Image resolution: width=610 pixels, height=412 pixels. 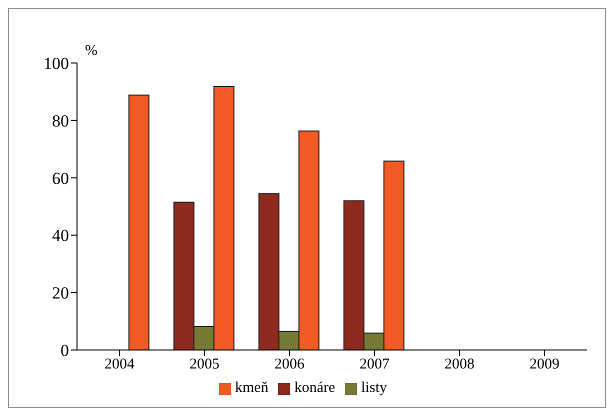 I want to click on bar, so click(x=139, y=222).